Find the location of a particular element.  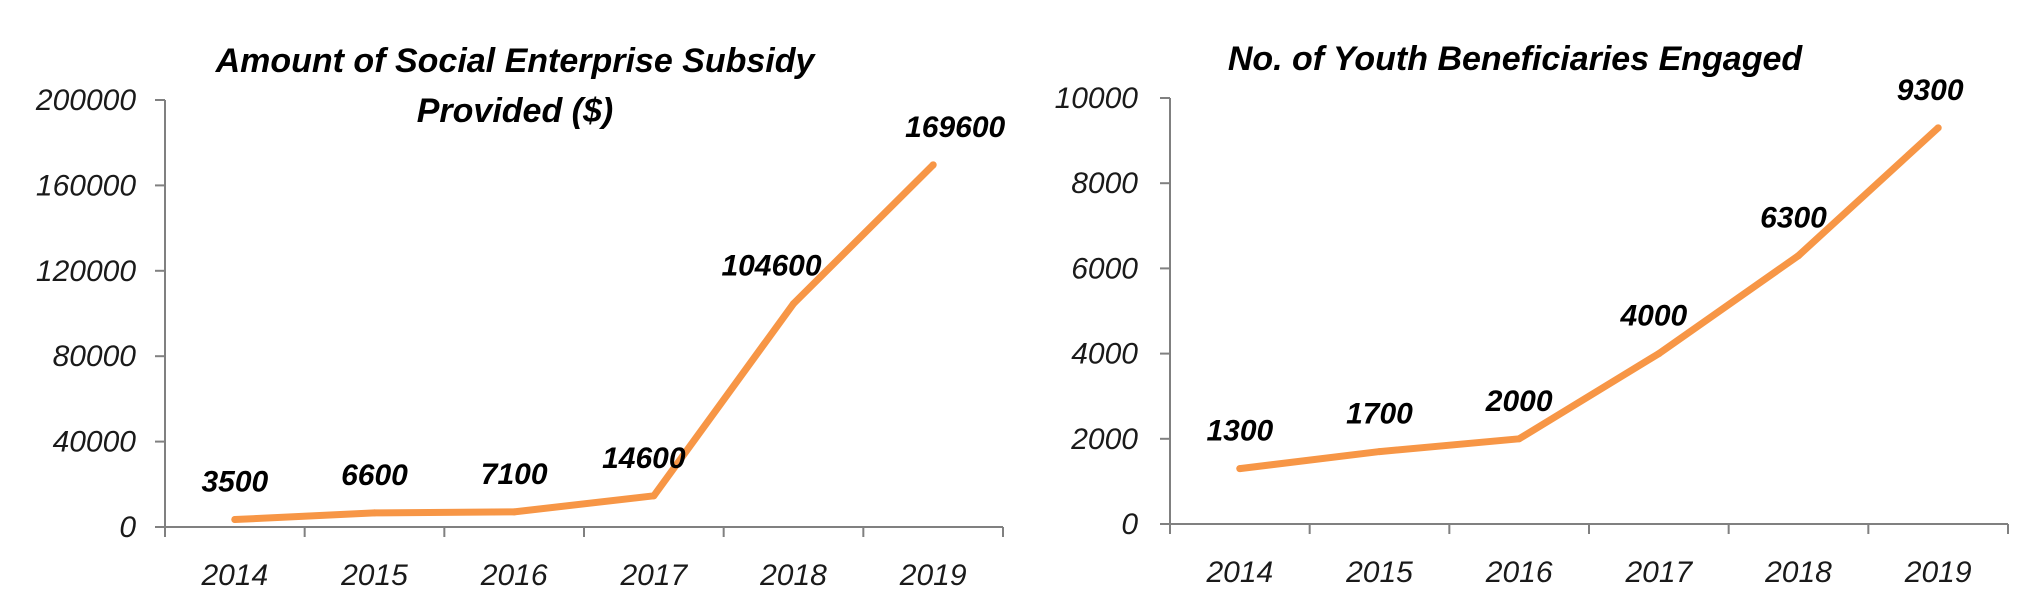

data-label: 1300 is located at coordinates (1239, 431).